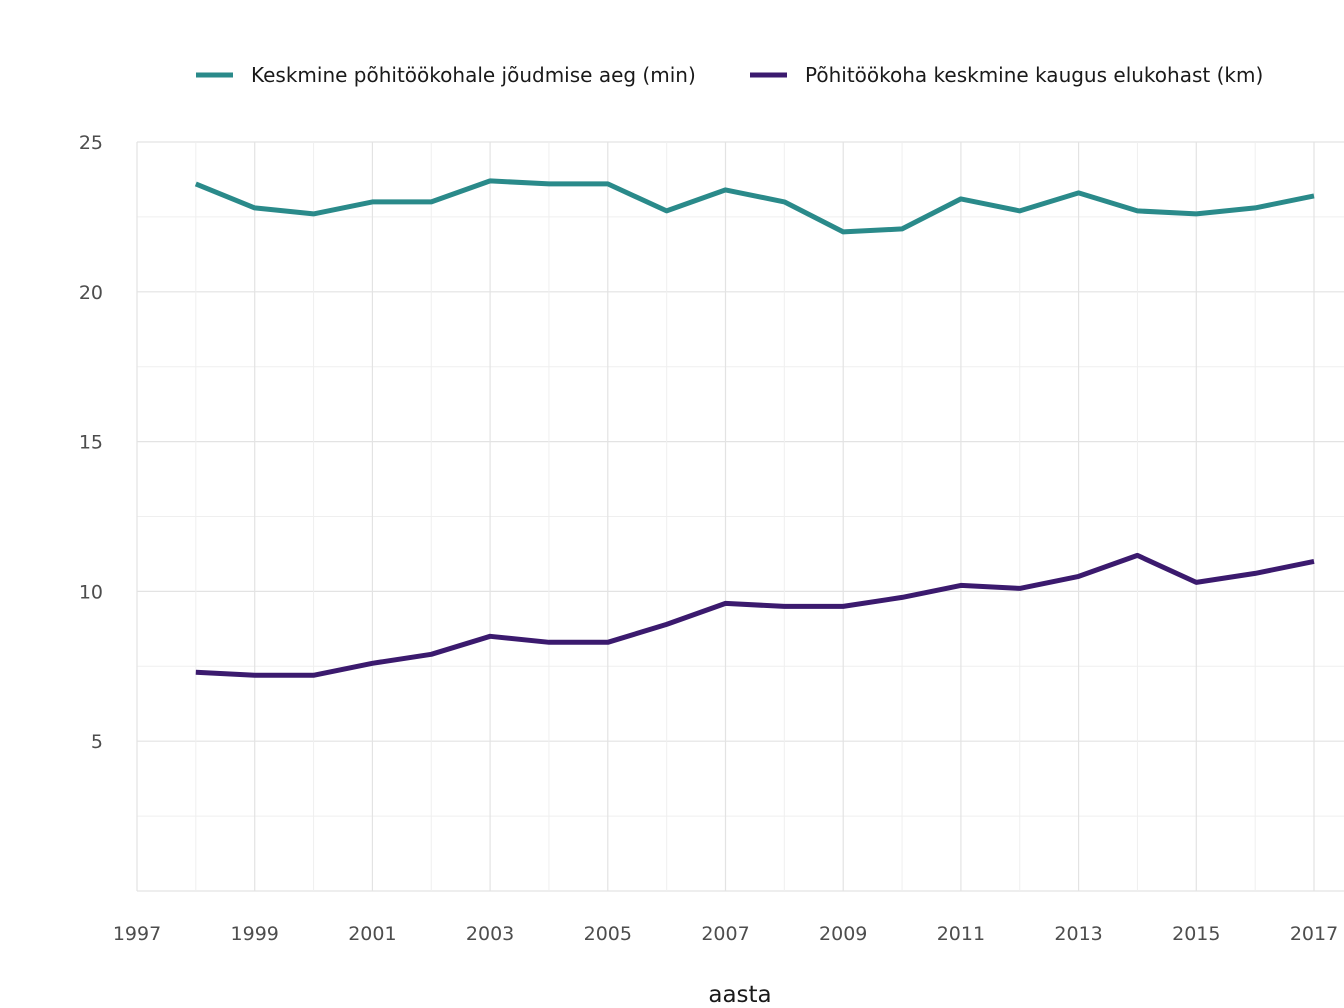 The width and height of the screenshot is (1344, 1008). What do you see at coordinates (739, 995) in the screenshot?
I see `x-axis-title: aasta` at bounding box center [739, 995].